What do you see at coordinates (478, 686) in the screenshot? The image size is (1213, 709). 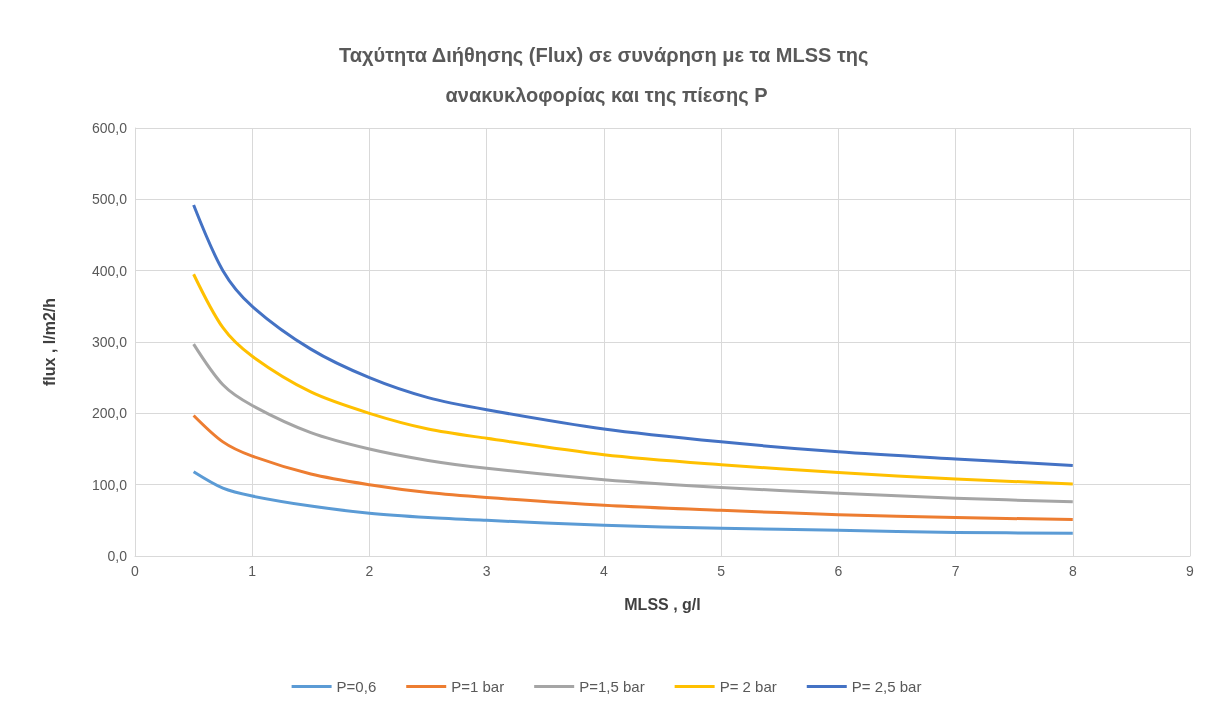 I see `legend-label: P=1 bar` at bounding box center [478, 686].